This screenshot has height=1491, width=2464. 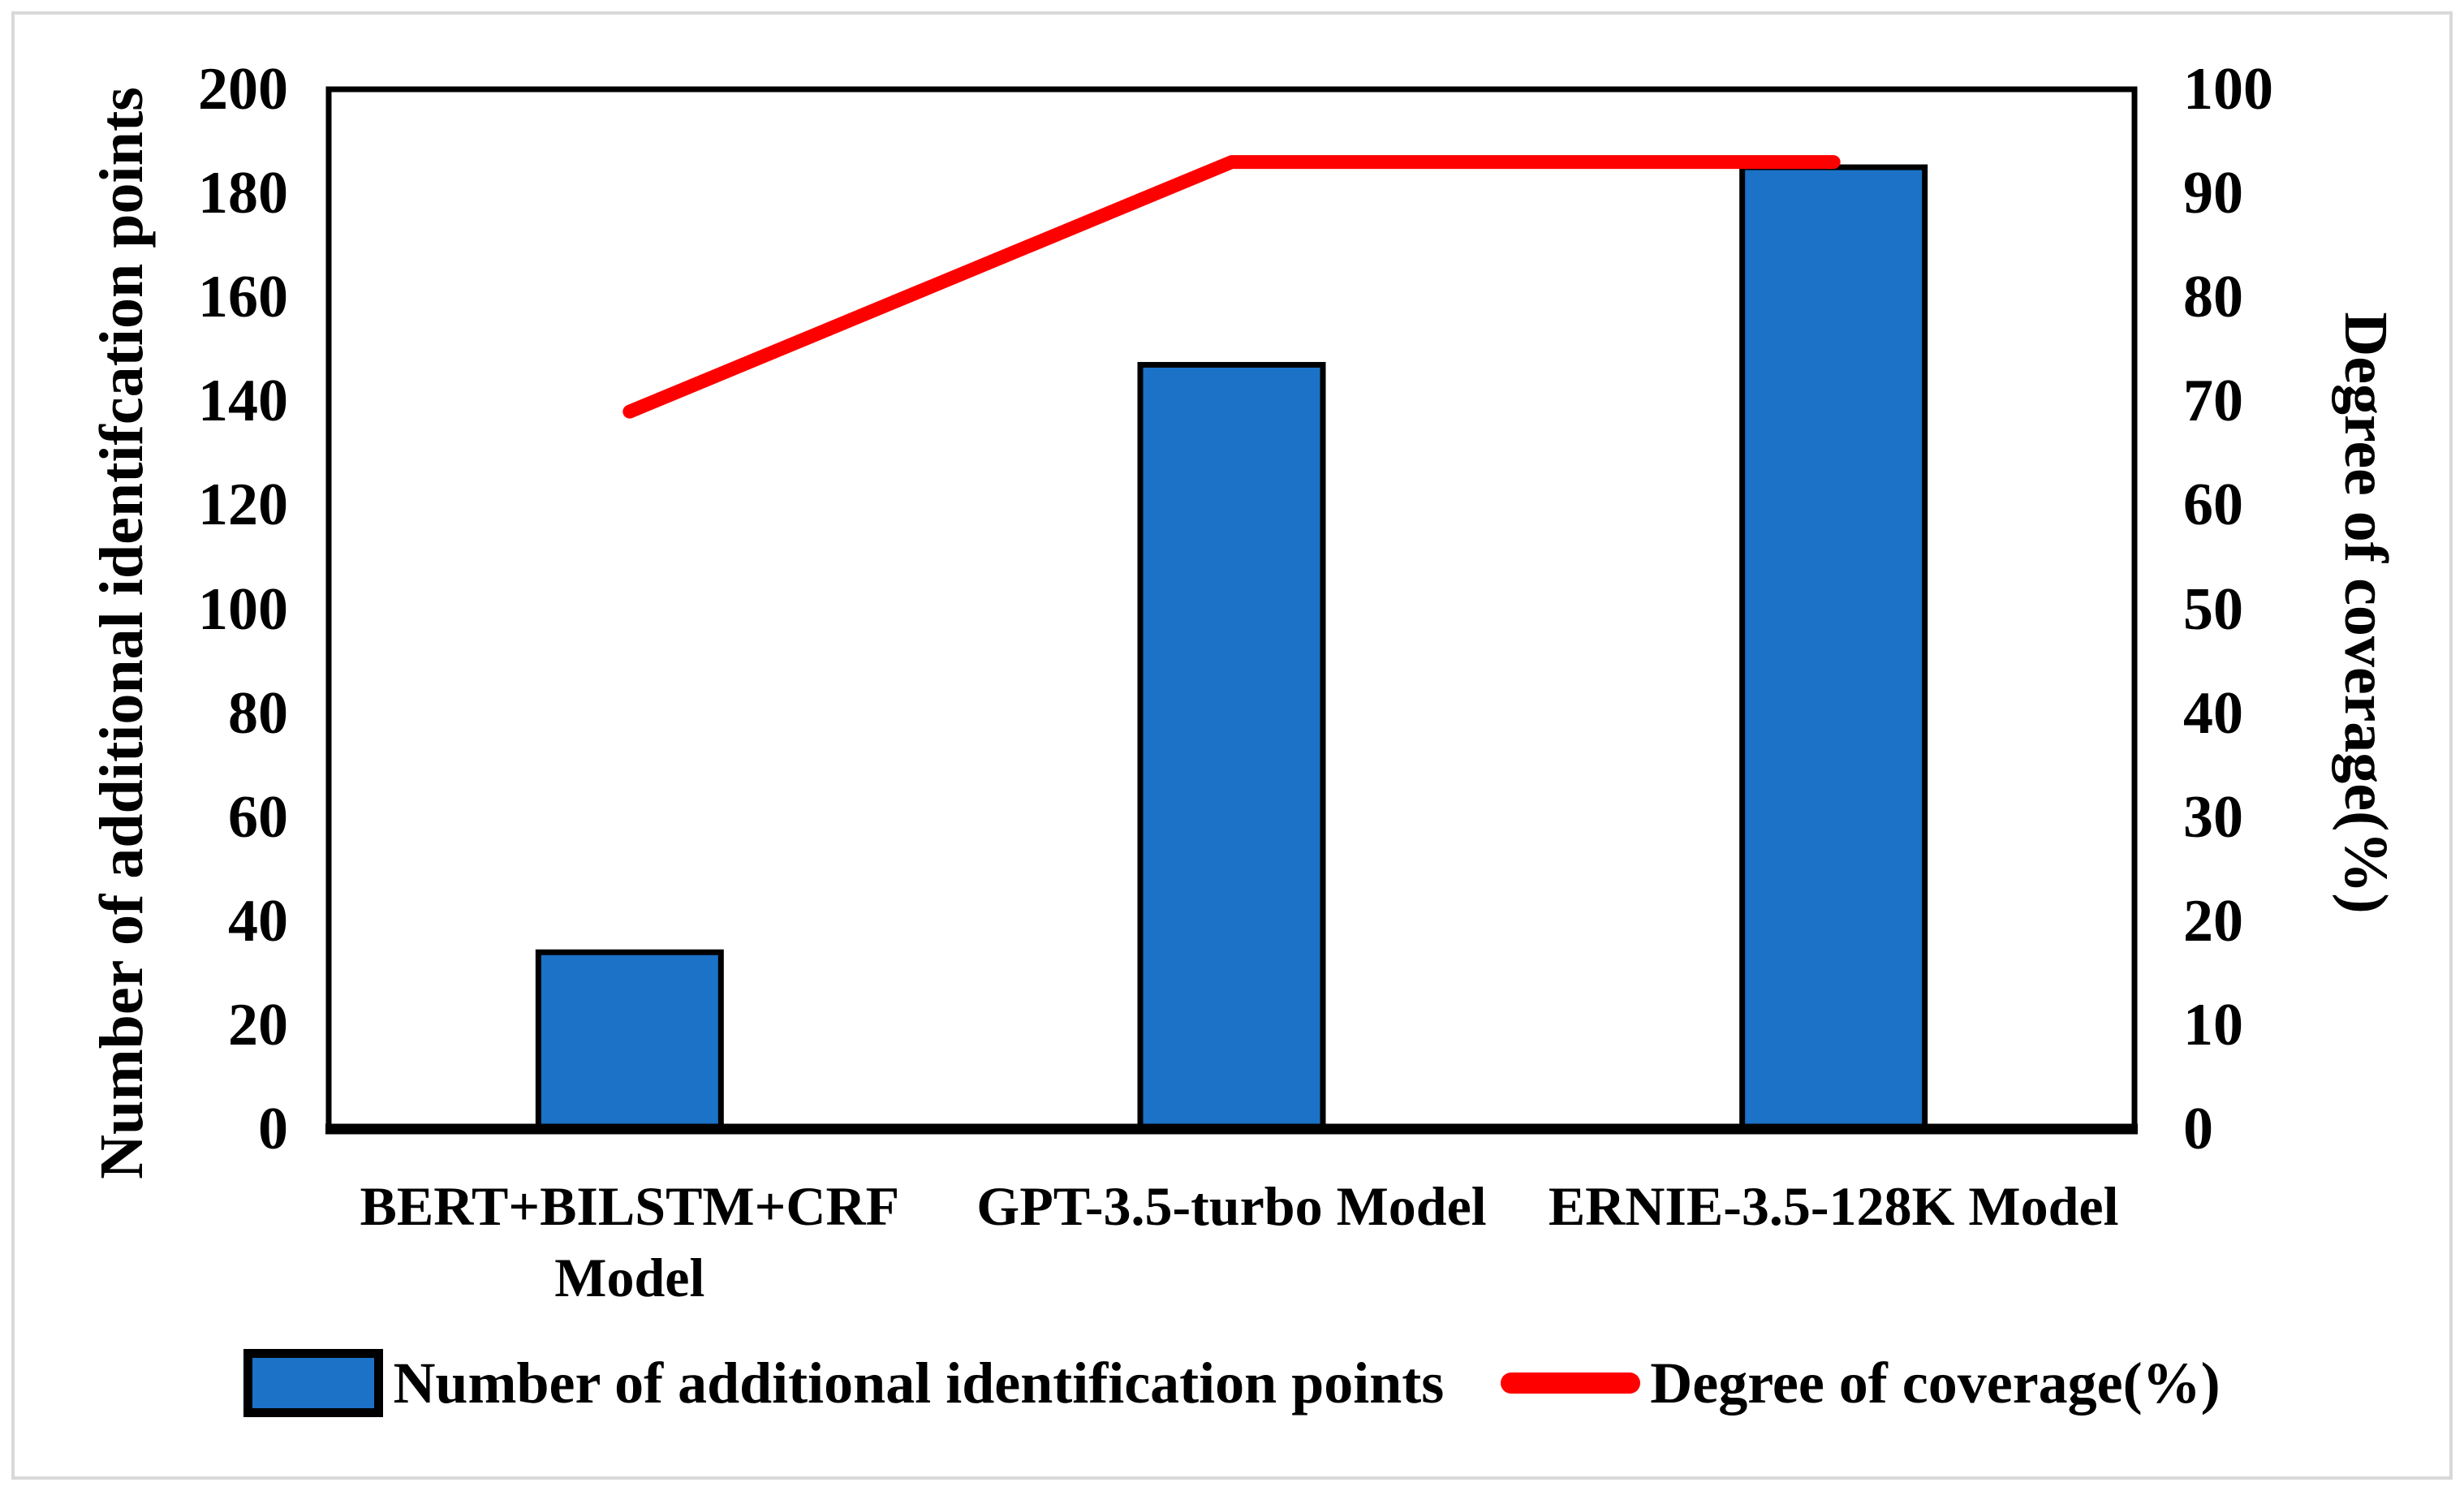 I want to click on line-series-swatch-icon, so click(x=1571, y=1383).